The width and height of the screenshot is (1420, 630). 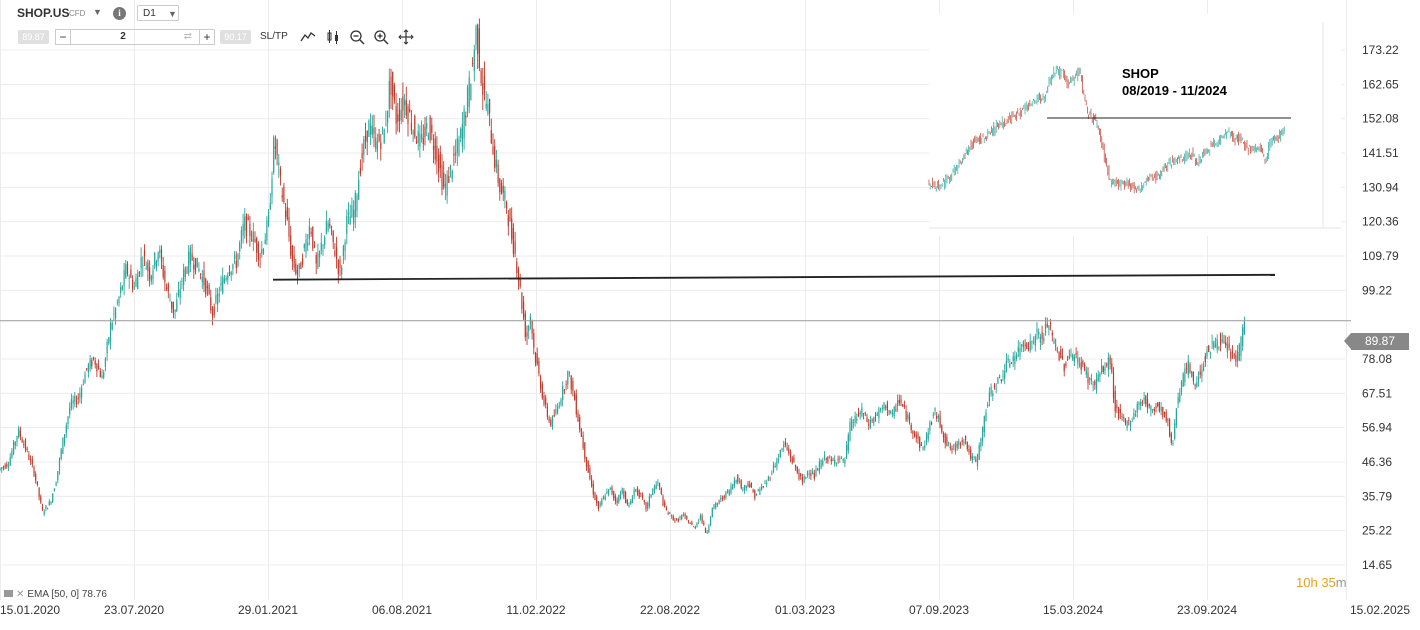 I want to click on indicator-settings-icon, so click(x=8, y=593).